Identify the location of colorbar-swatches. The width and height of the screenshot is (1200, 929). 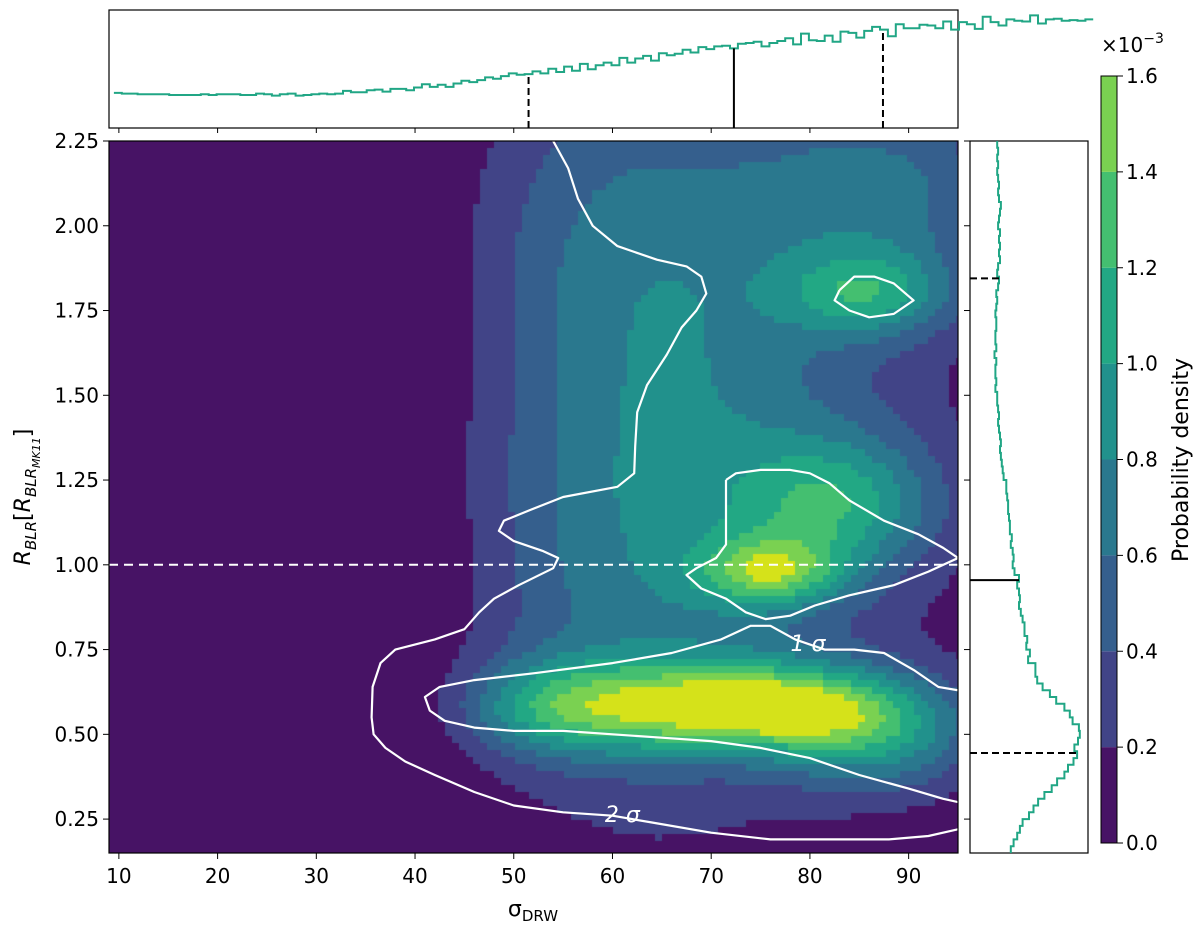
(1109, 459).